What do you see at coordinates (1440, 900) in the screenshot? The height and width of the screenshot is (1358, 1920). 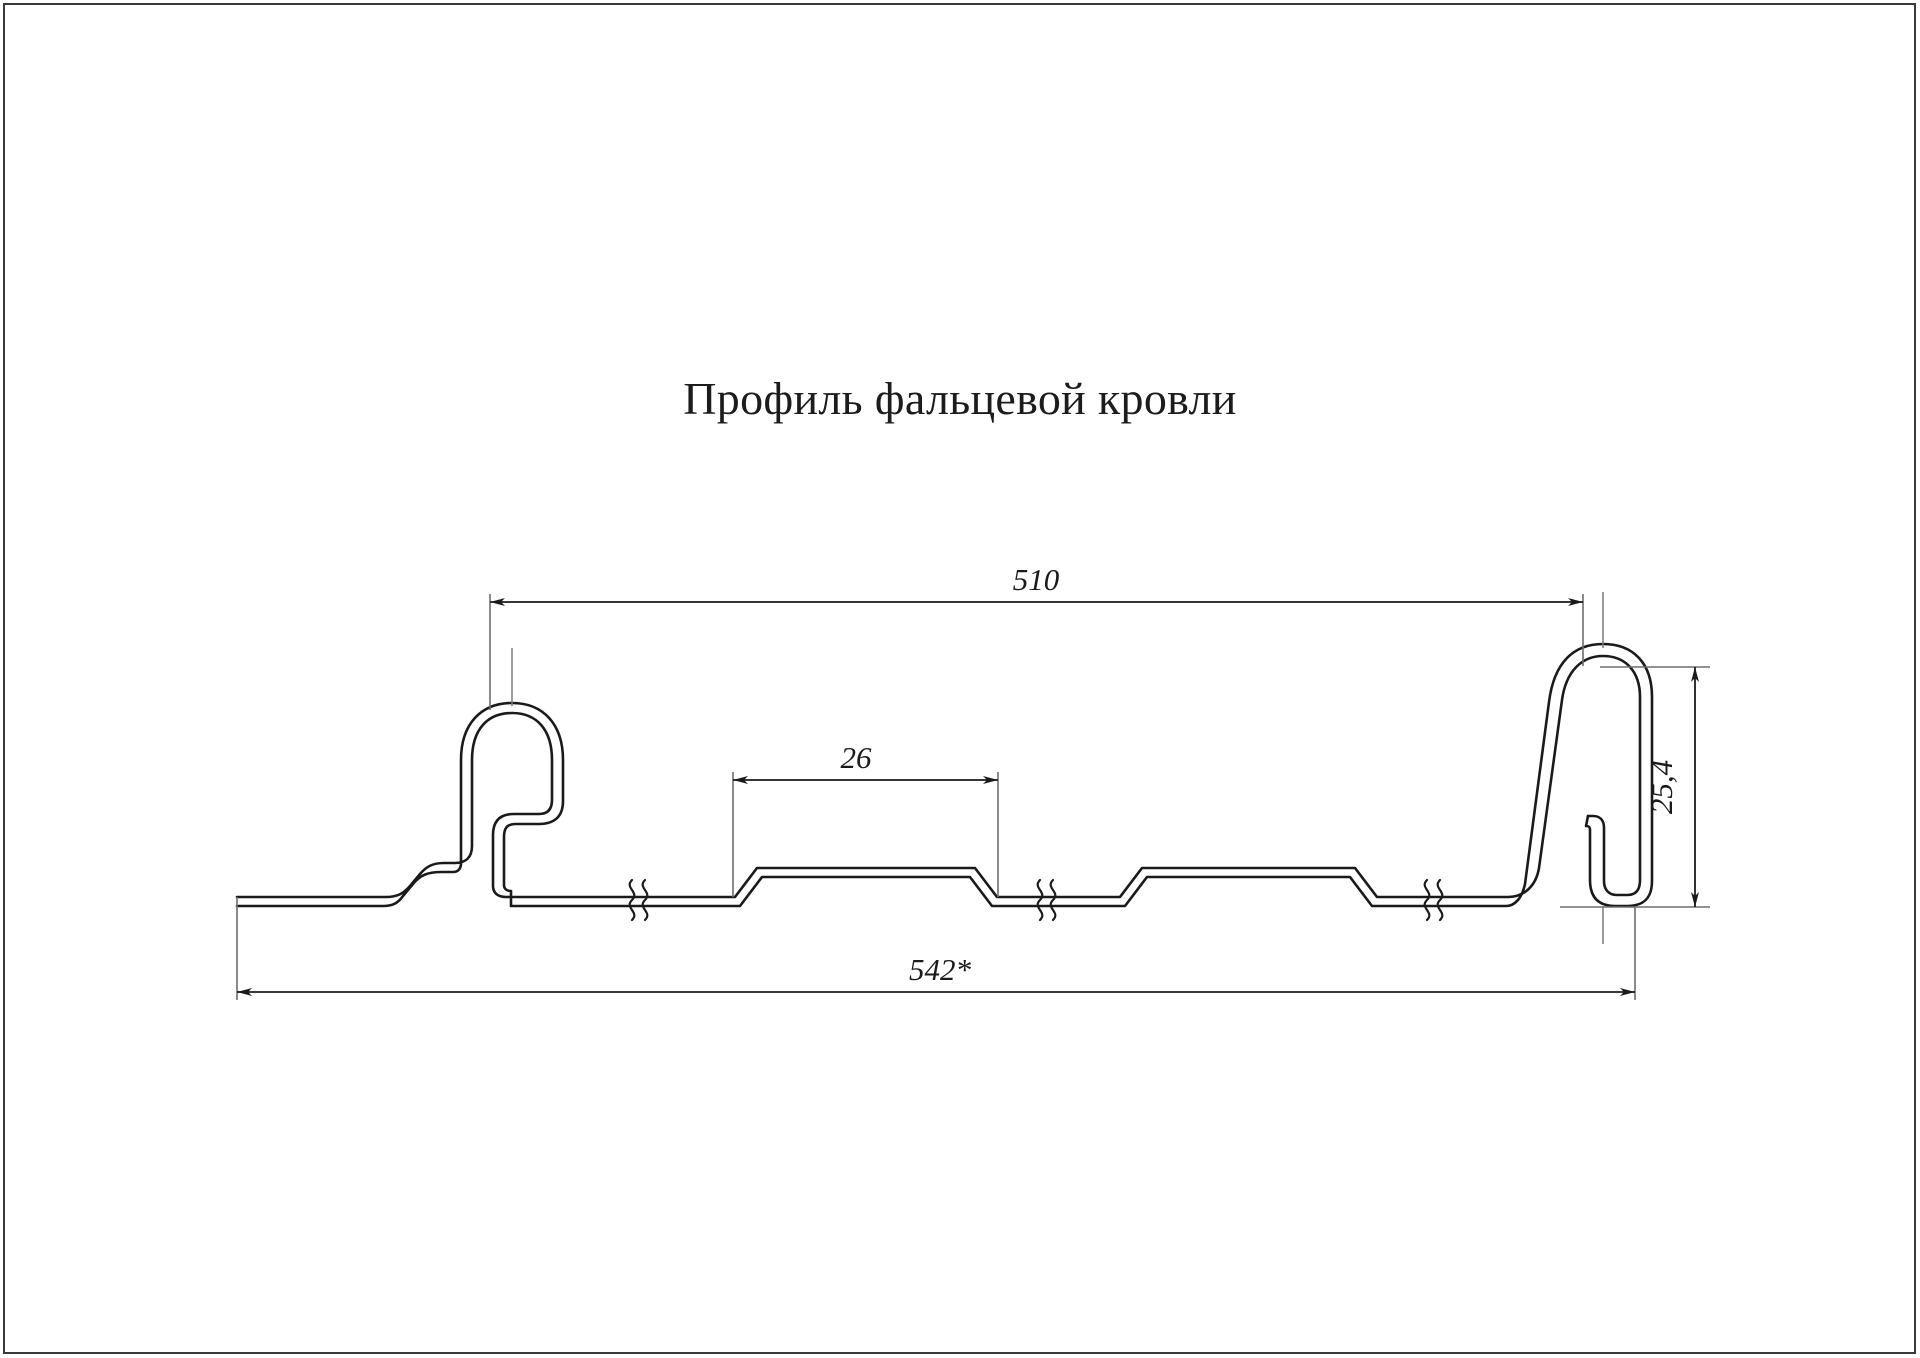 I see `break-line-3b` at bounding box center [1440, 900].